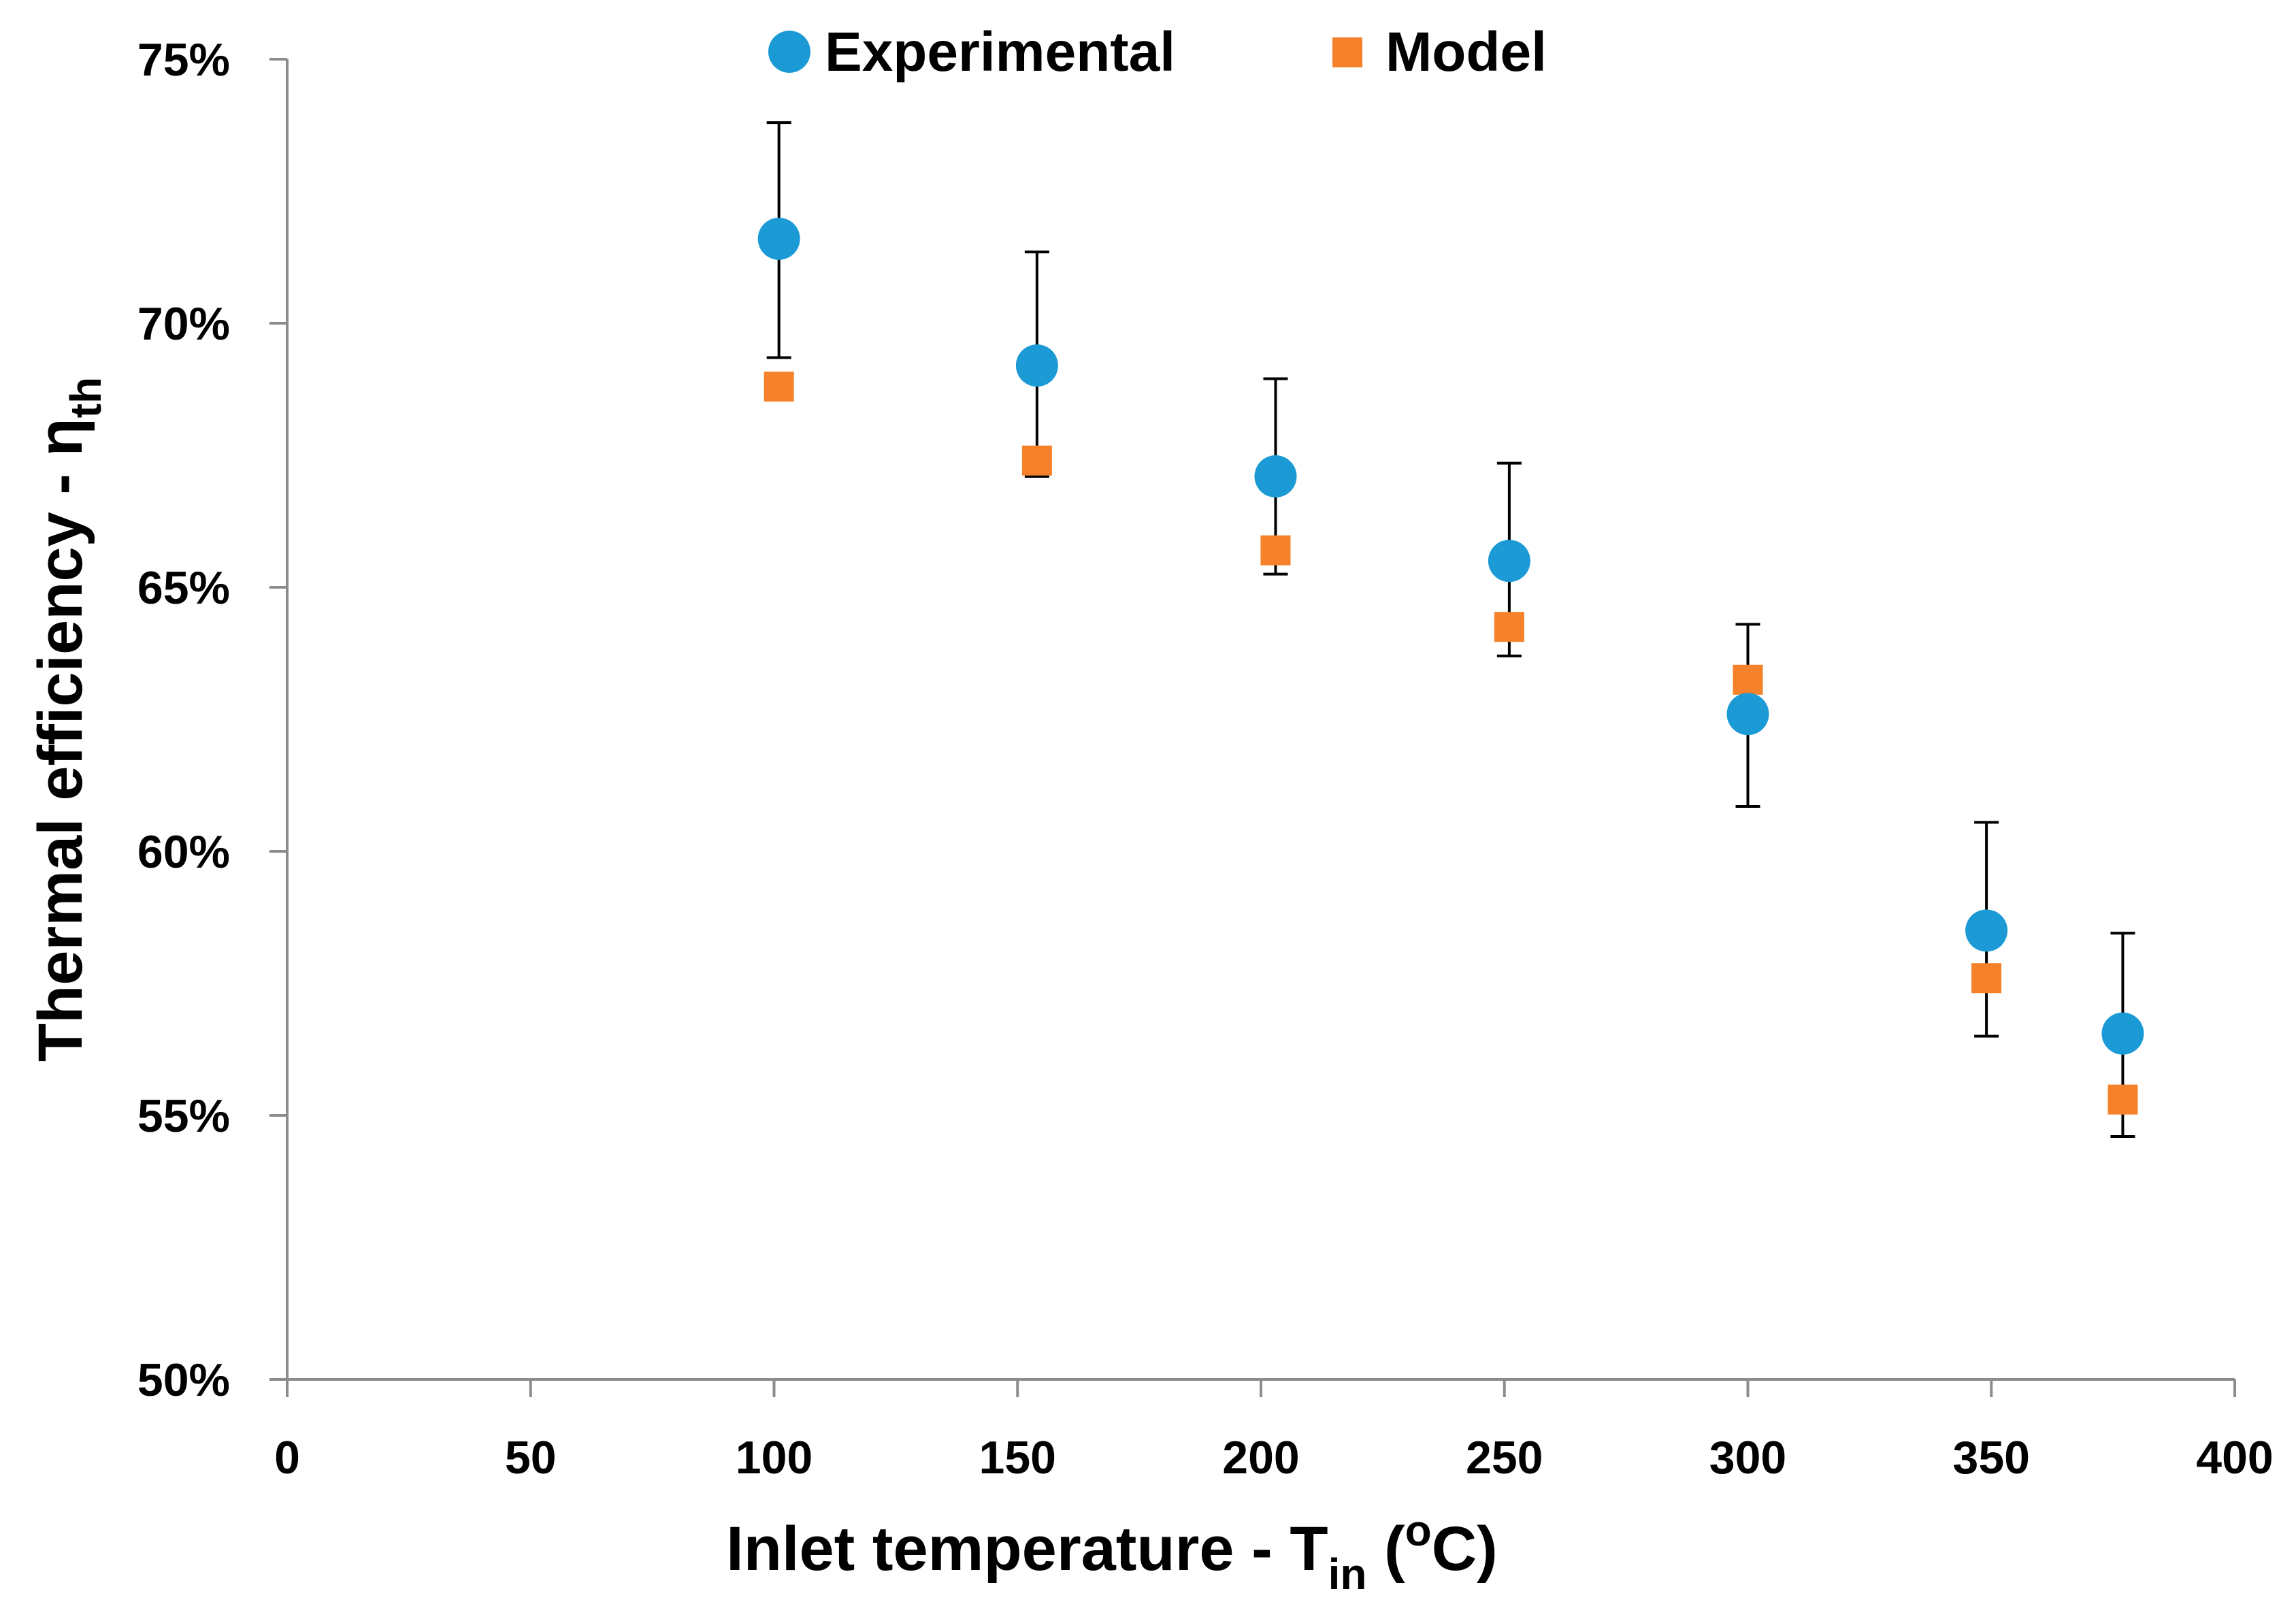 The image size is (2296, 1604). I want to click on x-axis-title: Inlet temperature - Tin (oC), so click(1112, 1552).